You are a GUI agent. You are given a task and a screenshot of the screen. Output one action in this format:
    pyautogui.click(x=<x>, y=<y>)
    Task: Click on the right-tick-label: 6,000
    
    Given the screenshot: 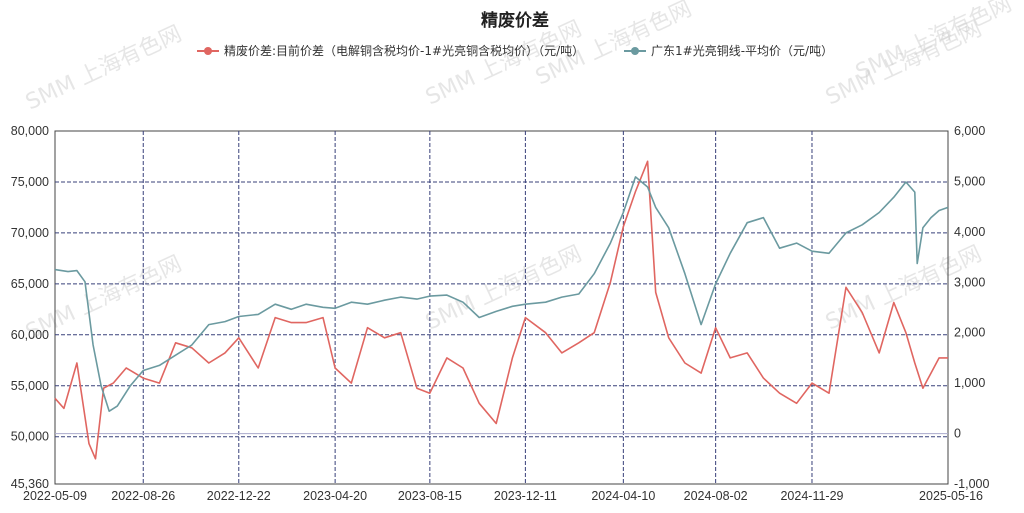 What is the action you would take?
    pyautogui.click(x=969, y=131)
    